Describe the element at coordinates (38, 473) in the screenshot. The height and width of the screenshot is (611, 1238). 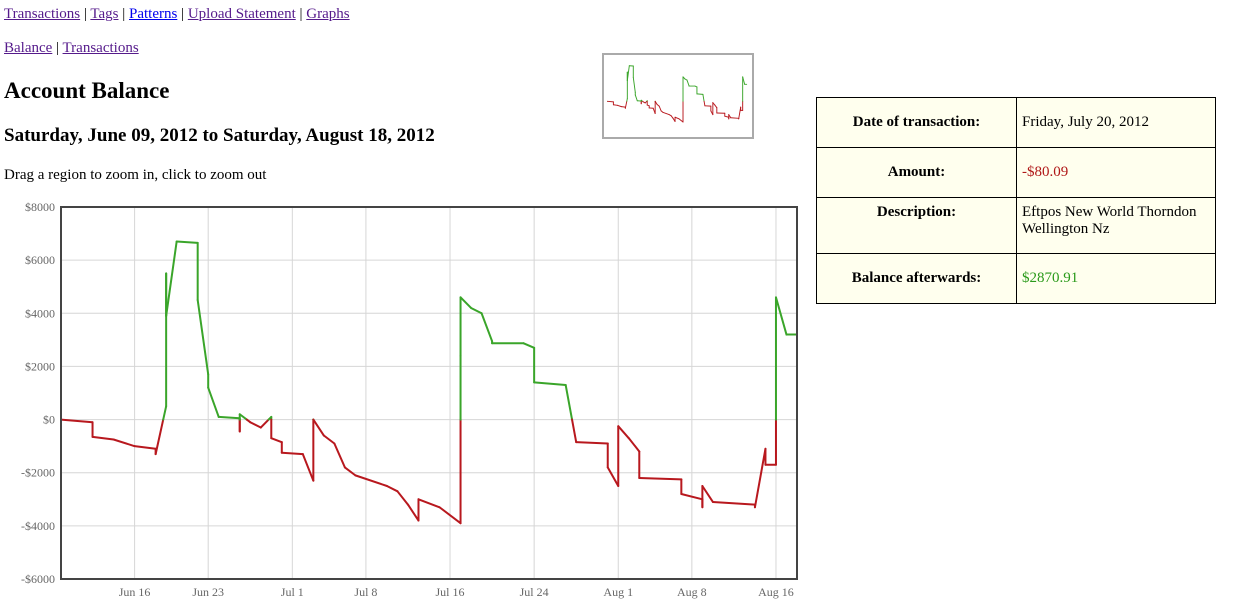
I see `y-tick-label: -$2000` at that location.